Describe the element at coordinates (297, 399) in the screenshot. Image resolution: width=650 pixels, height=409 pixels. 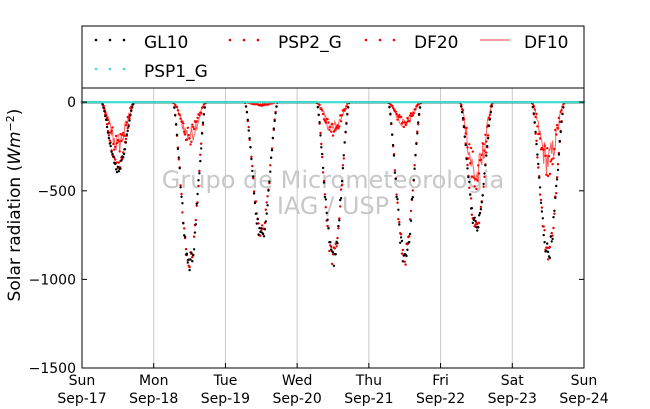
I see `x-tick-date-3: Sep-20` at that location.